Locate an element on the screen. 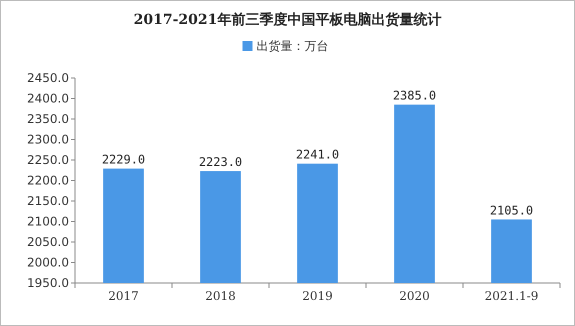  data-label: 2241.0 is located at coordinates (318, 155).